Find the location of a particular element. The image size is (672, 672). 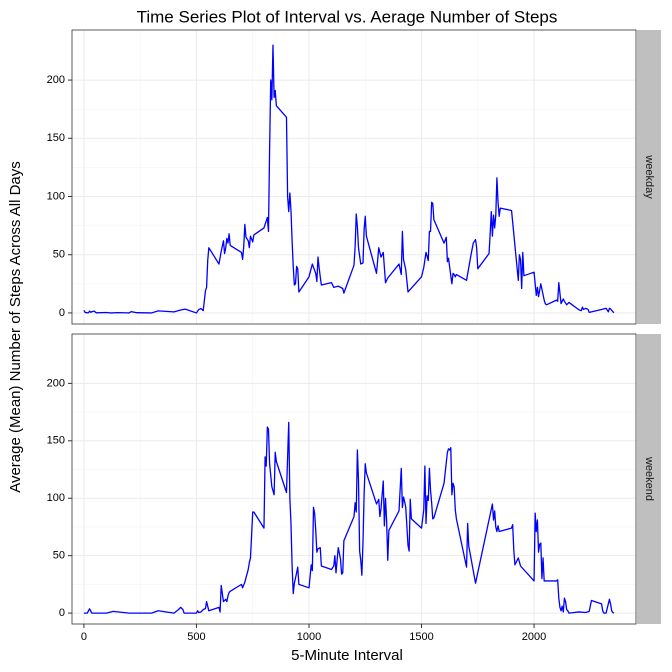

strip-label: weekday is located at coordinates (649, 176).